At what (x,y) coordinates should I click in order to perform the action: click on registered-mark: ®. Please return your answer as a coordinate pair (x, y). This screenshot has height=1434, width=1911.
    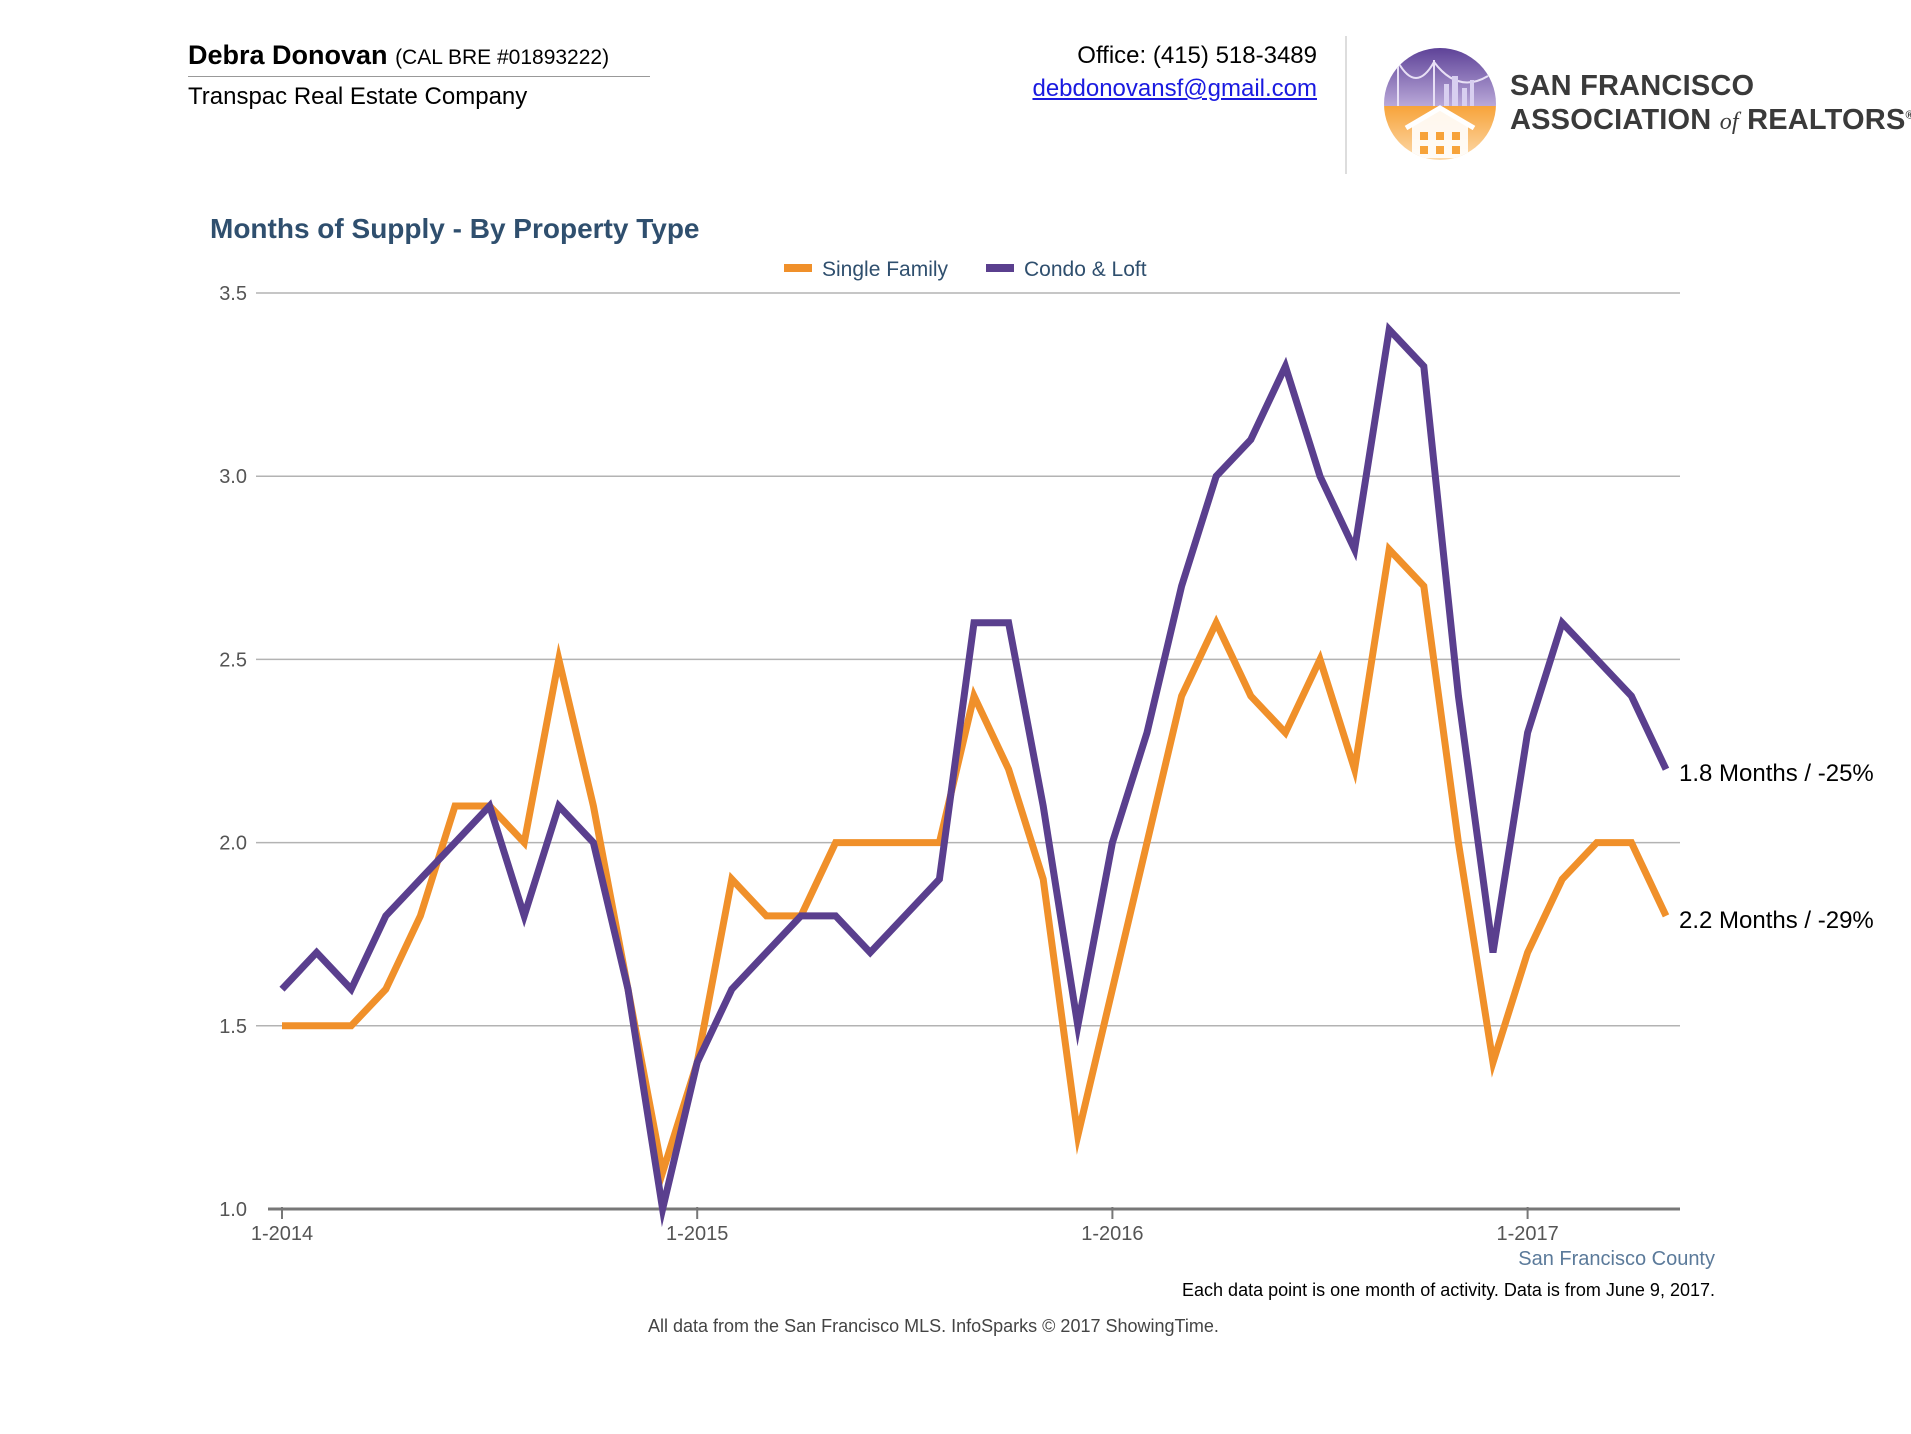
    Looking at the image, I should click on (1908, 115).